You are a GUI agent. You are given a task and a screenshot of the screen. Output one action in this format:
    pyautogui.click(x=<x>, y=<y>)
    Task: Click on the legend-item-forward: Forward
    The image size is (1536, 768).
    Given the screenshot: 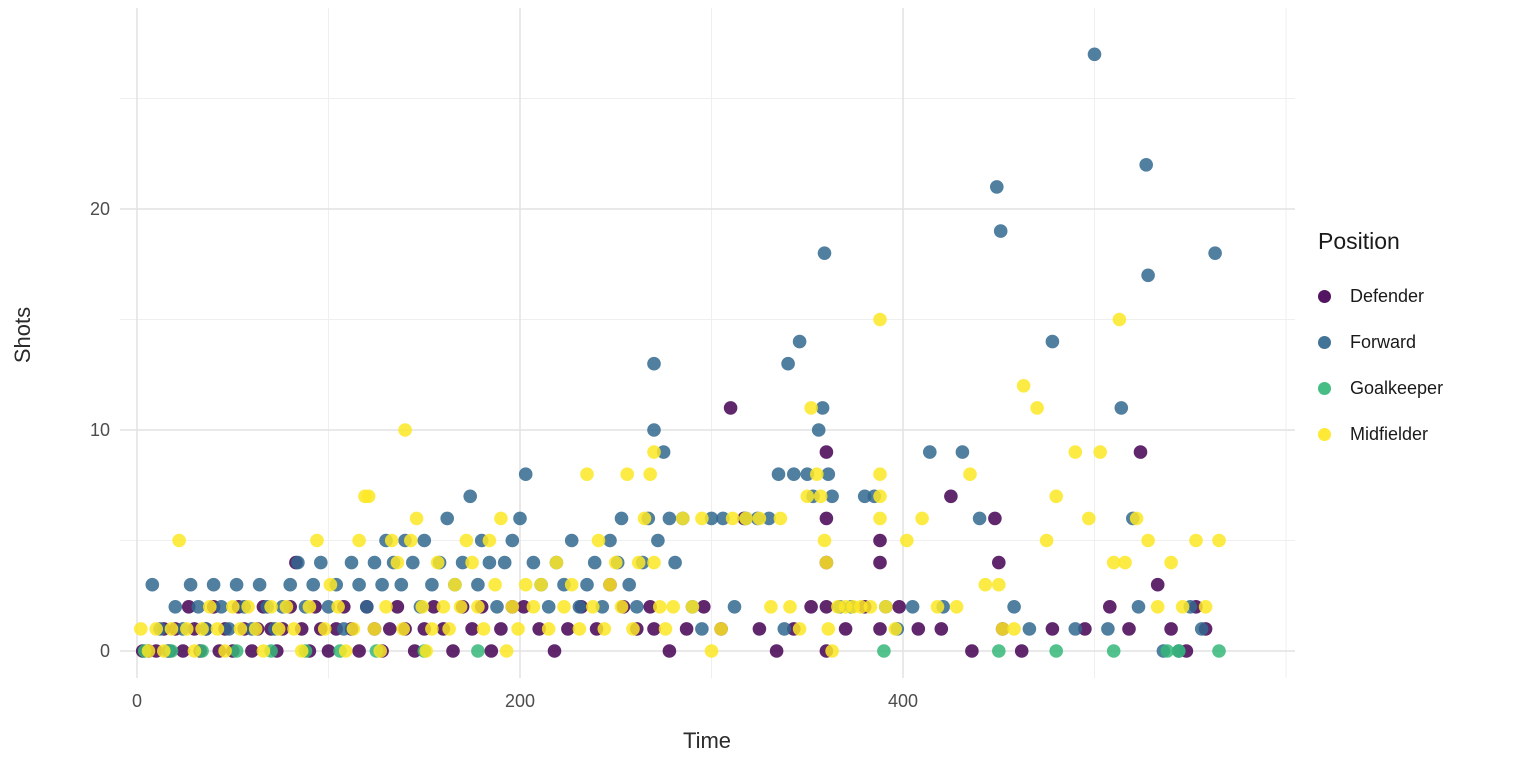 What is the action you would take?
    pyautogui.click(x=1380, y=342)
    